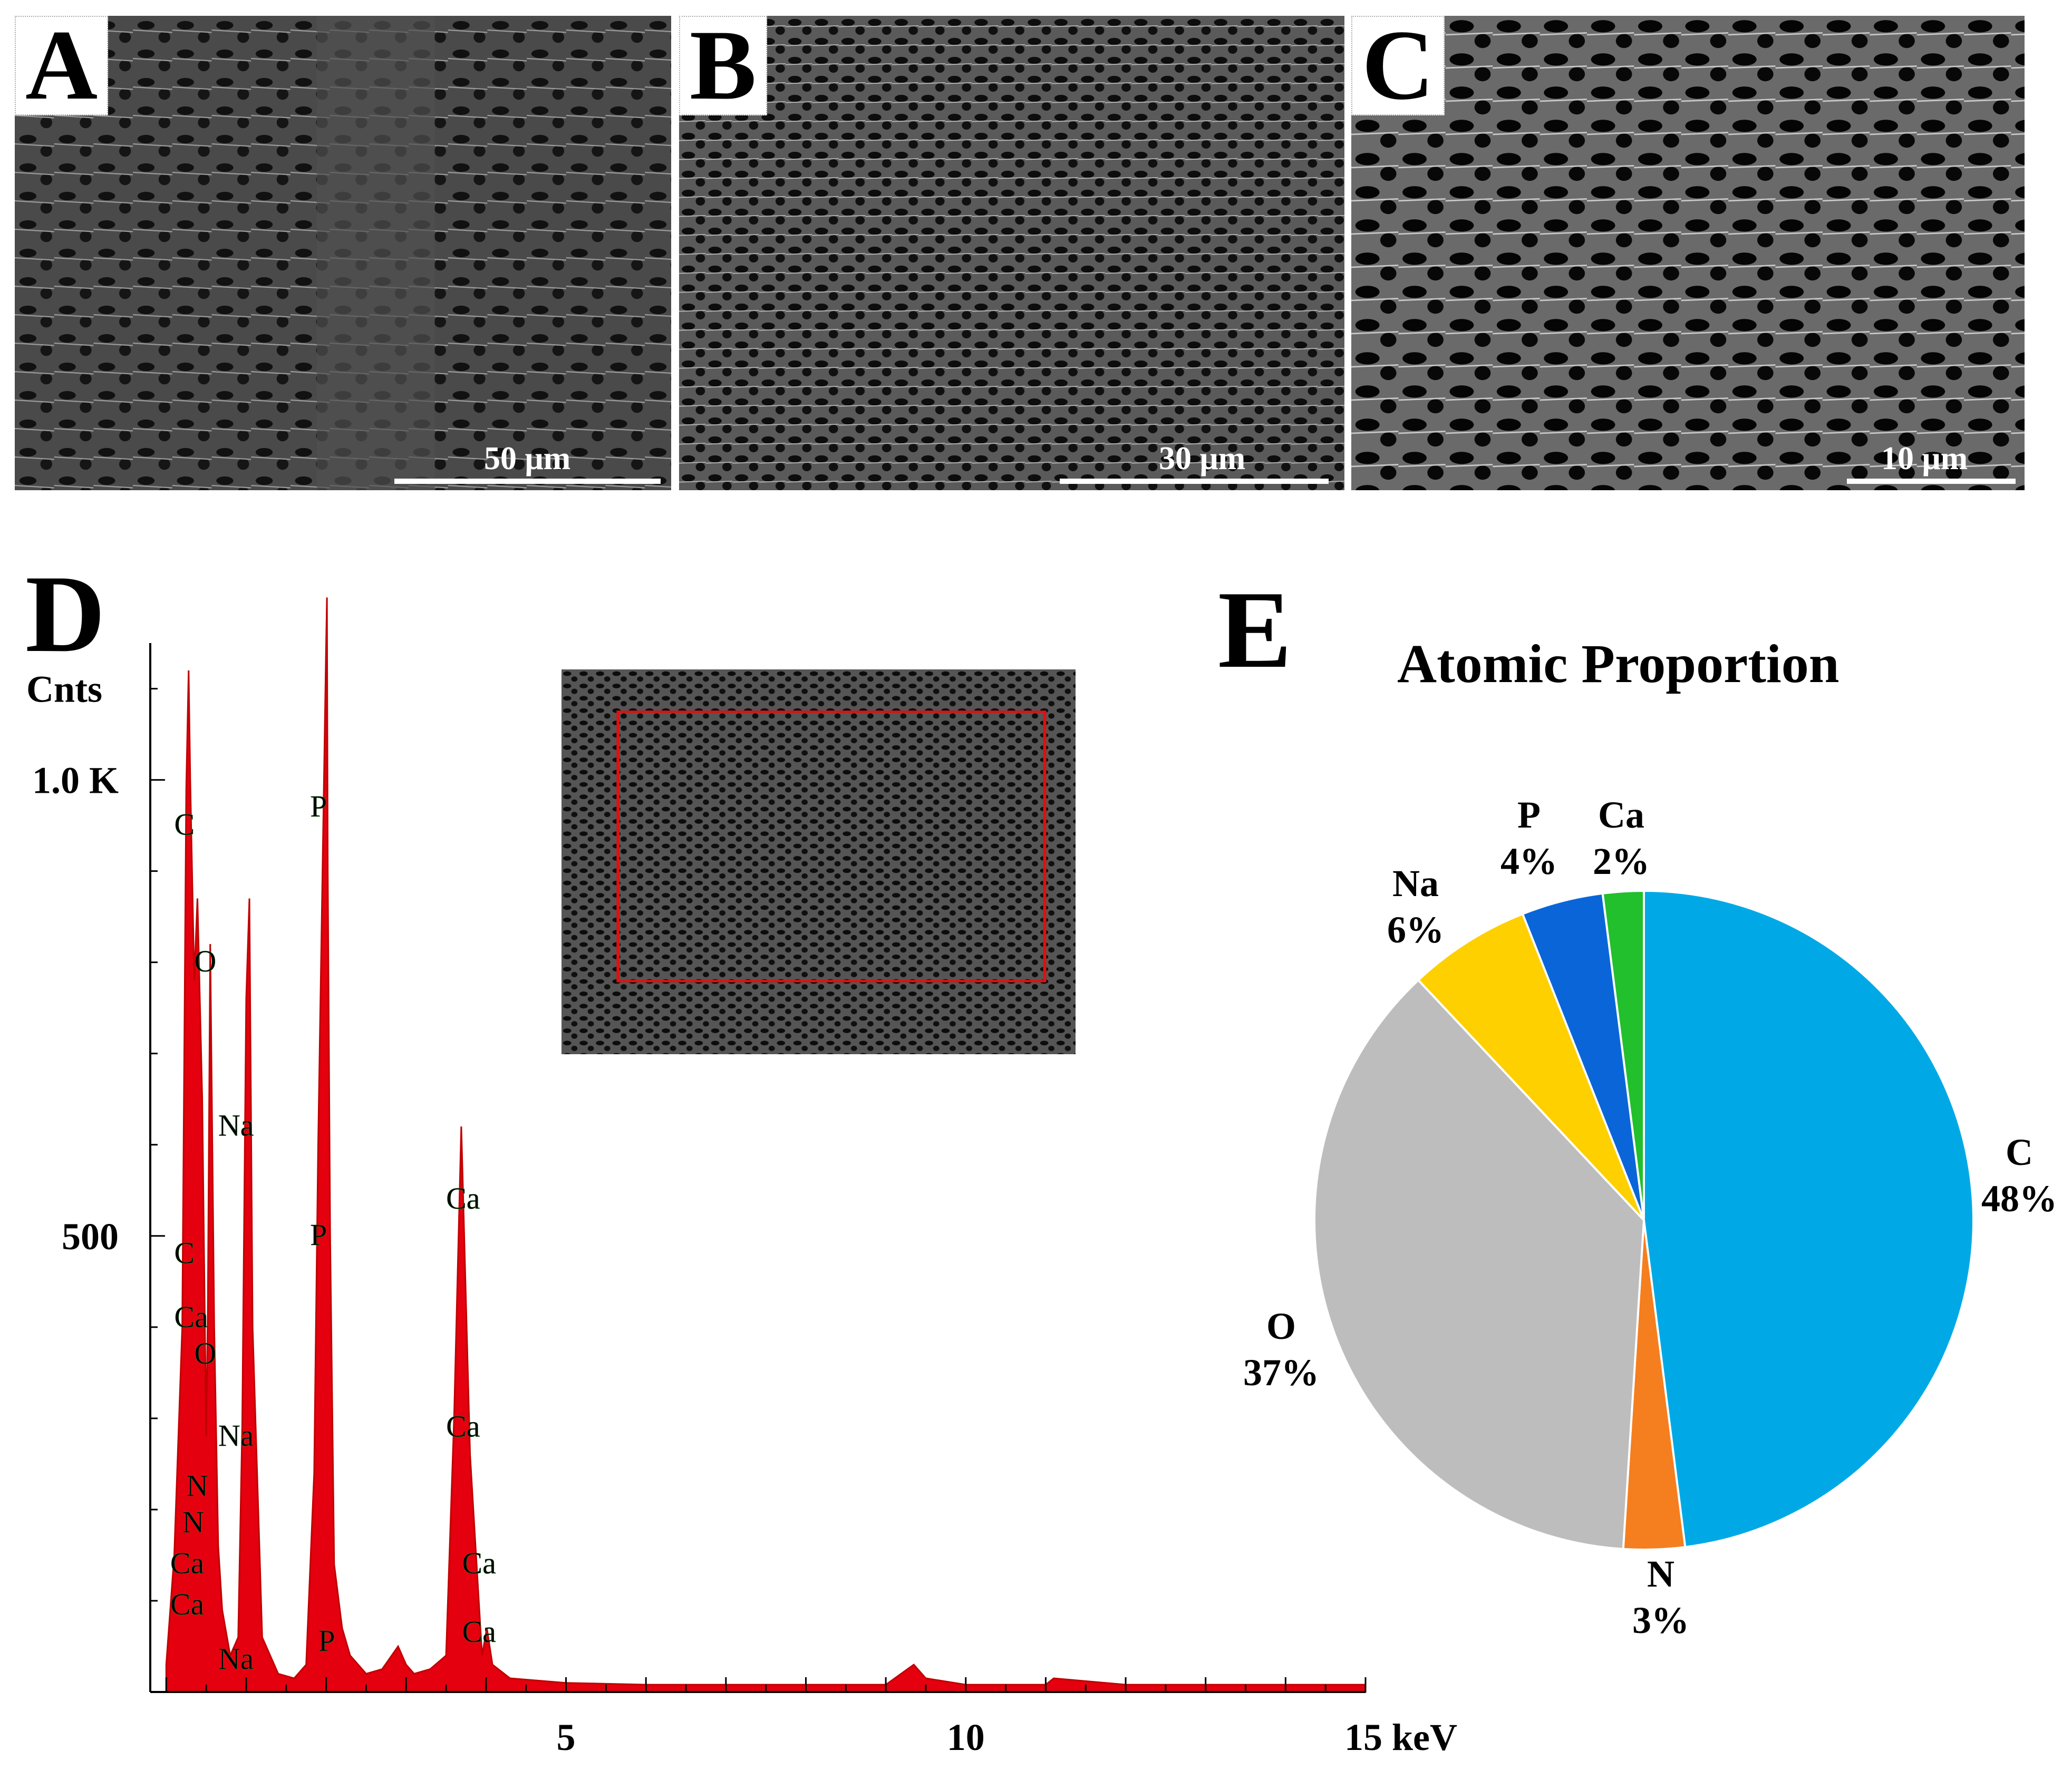 Image resolution: width=2072 pixels, height=1770 pixels. I want to click on pie-category-label: Ca, so click(1621, 815).